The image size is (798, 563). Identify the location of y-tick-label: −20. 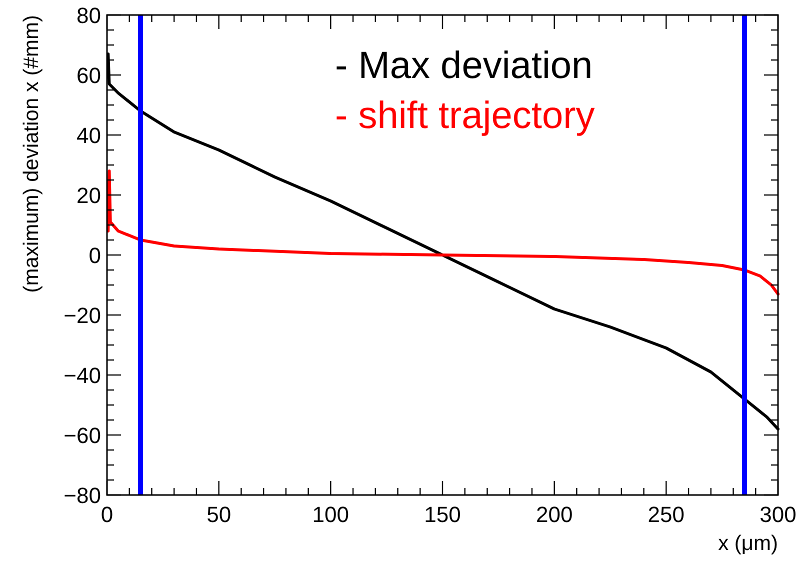
(82, 315).